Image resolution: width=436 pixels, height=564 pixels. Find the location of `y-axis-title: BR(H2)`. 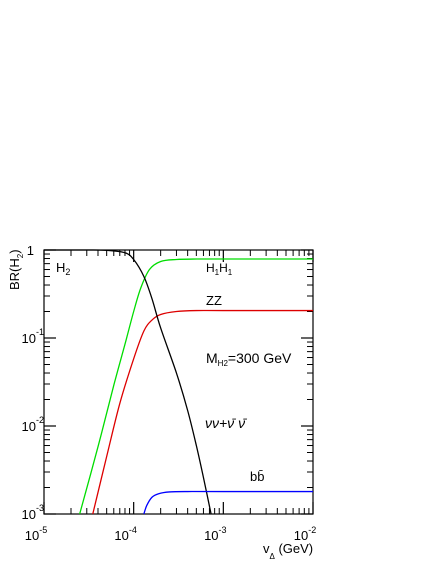

y-axis-title: BR(H2) is located at coordinates (16, 269).